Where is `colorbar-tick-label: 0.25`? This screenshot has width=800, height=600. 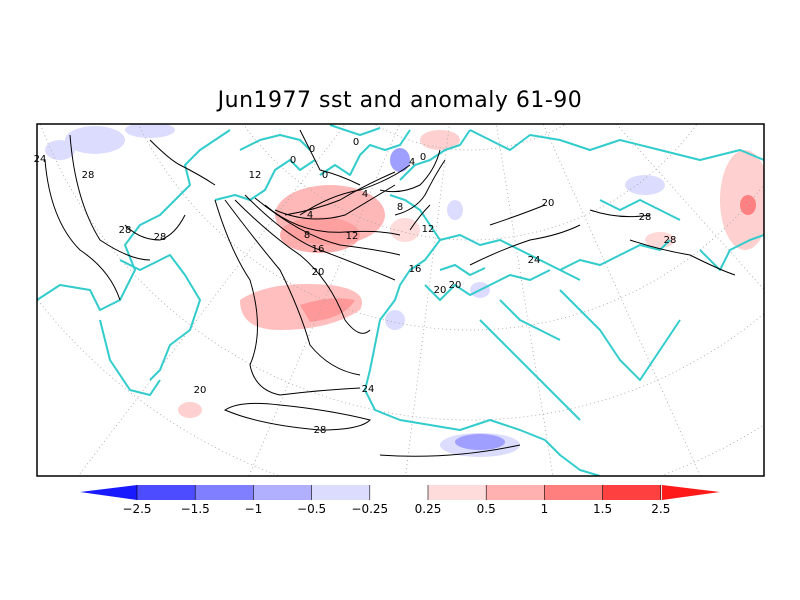 colorbar-tick-label: 0.25 is located at coordinates (428, 509).